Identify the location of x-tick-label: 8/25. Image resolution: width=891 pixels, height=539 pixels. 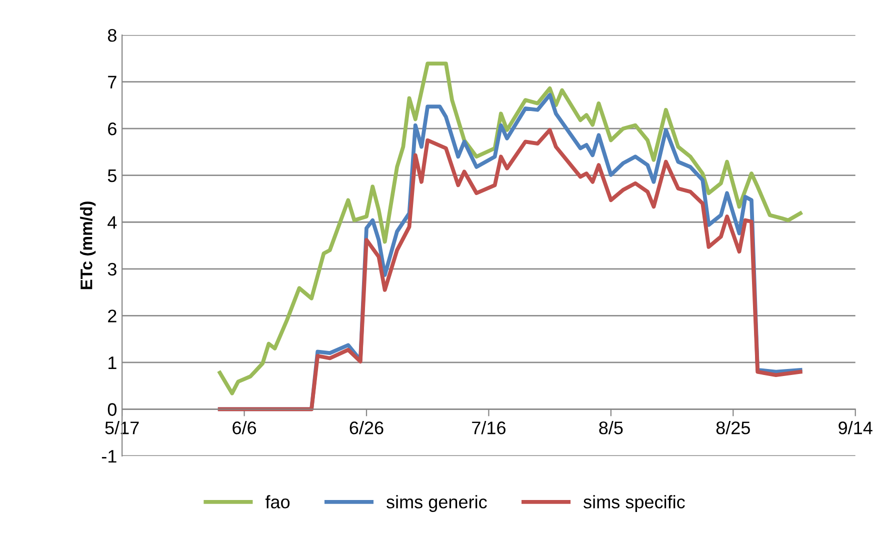
(733, 427).